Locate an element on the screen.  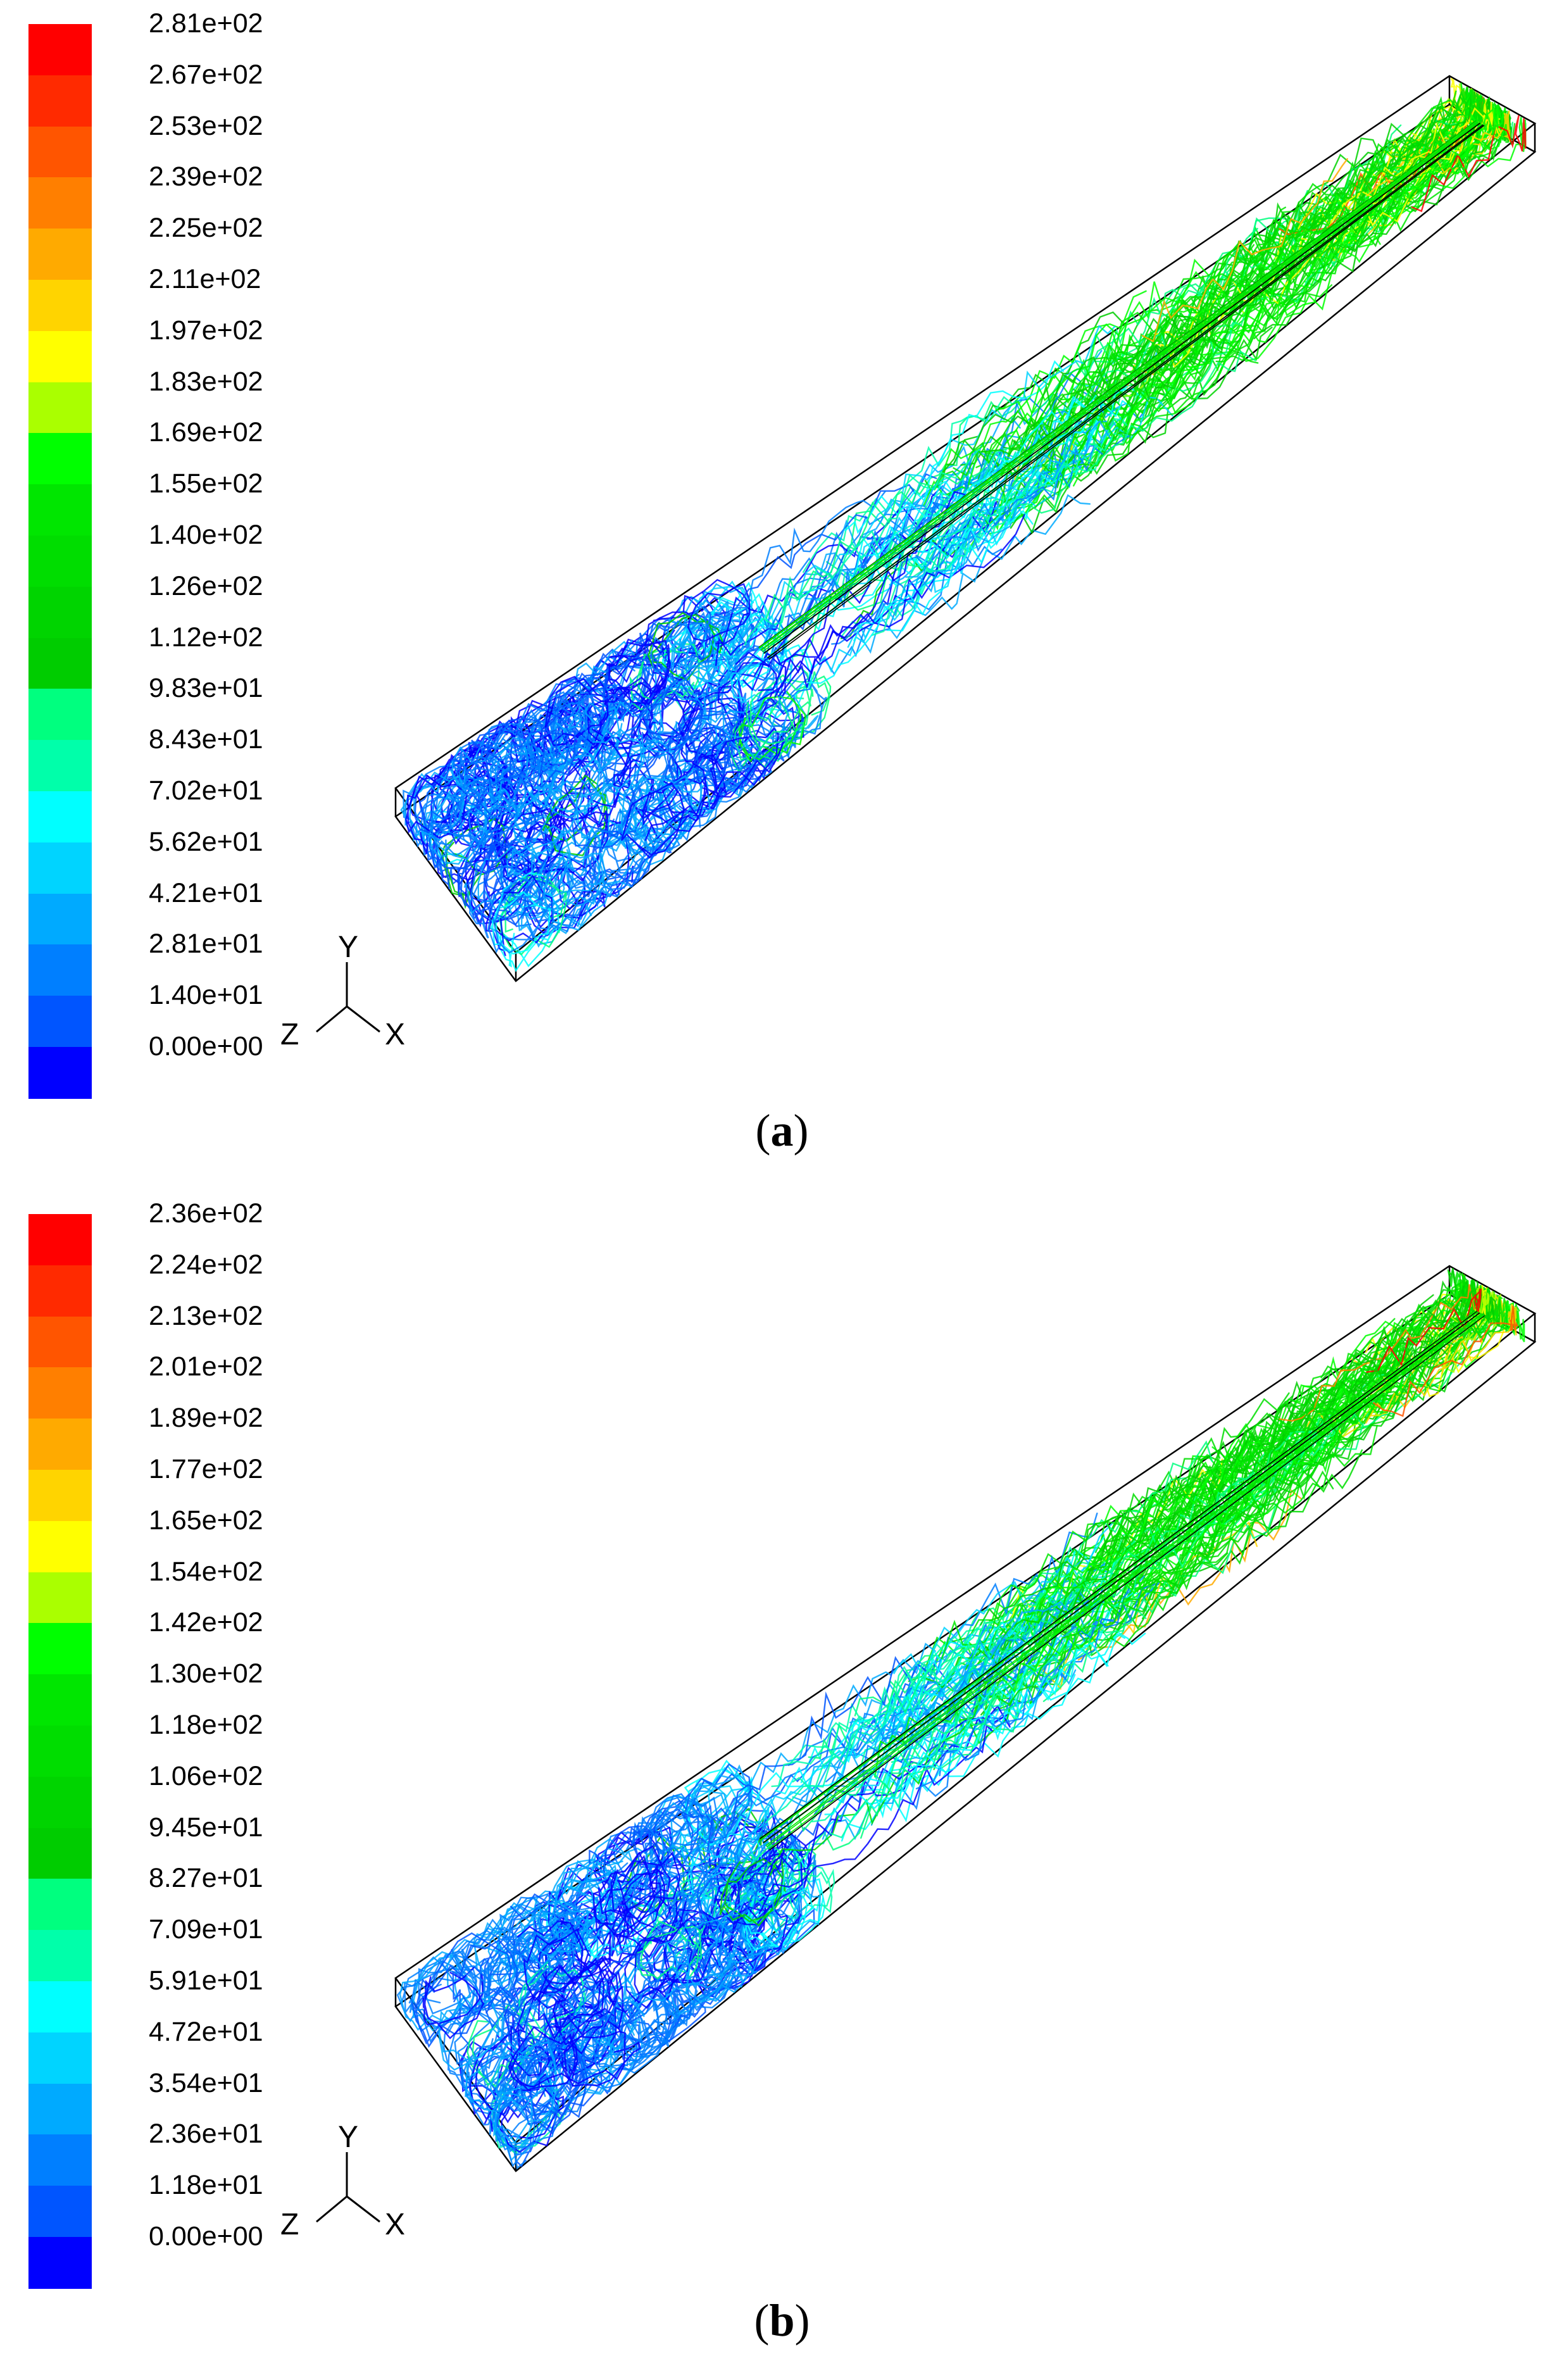
legend-tick-label: 1.30e+02 is located at coordinates (206, 1673).